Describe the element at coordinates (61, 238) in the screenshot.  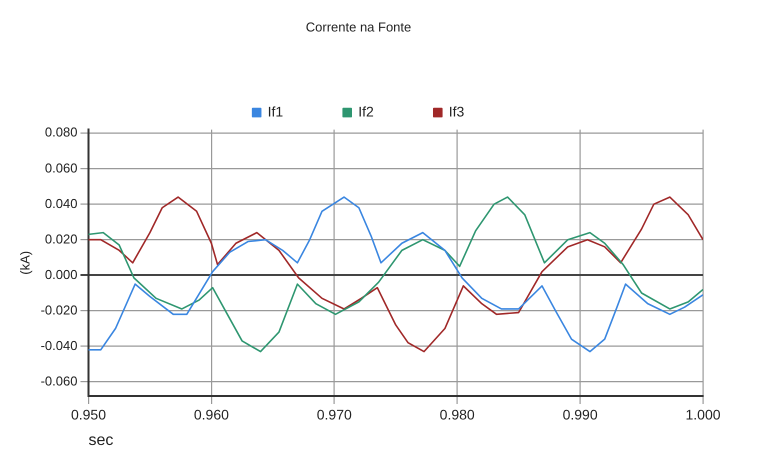
I see `y-tick-label: 0.020` at that location.